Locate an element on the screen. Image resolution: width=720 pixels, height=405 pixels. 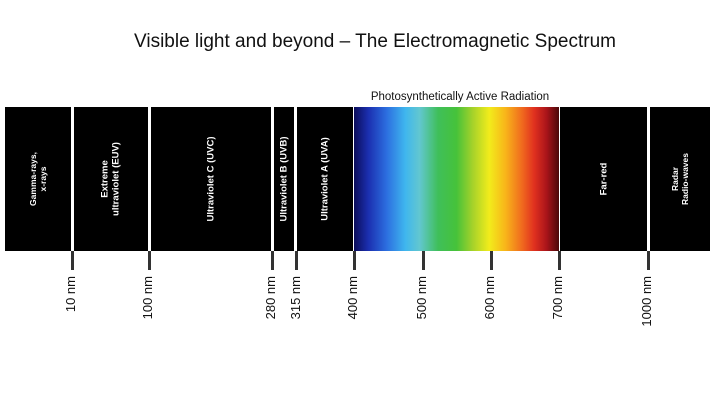
band-euv: Extreme ultraviolet (EUV) is located at coordinates (111, 179).